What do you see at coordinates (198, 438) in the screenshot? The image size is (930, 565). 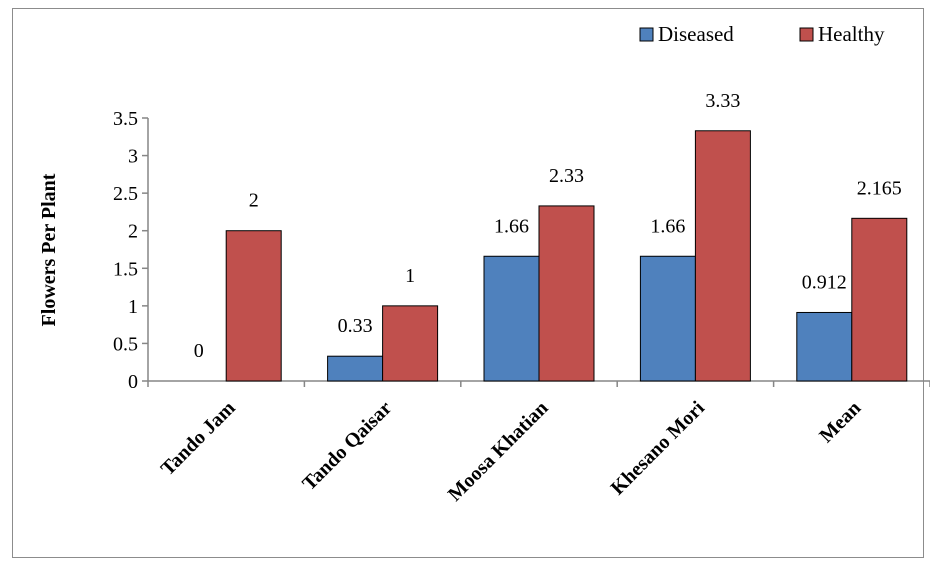 I see `category-label: Tando Jam` at bounding box center [198, 438].